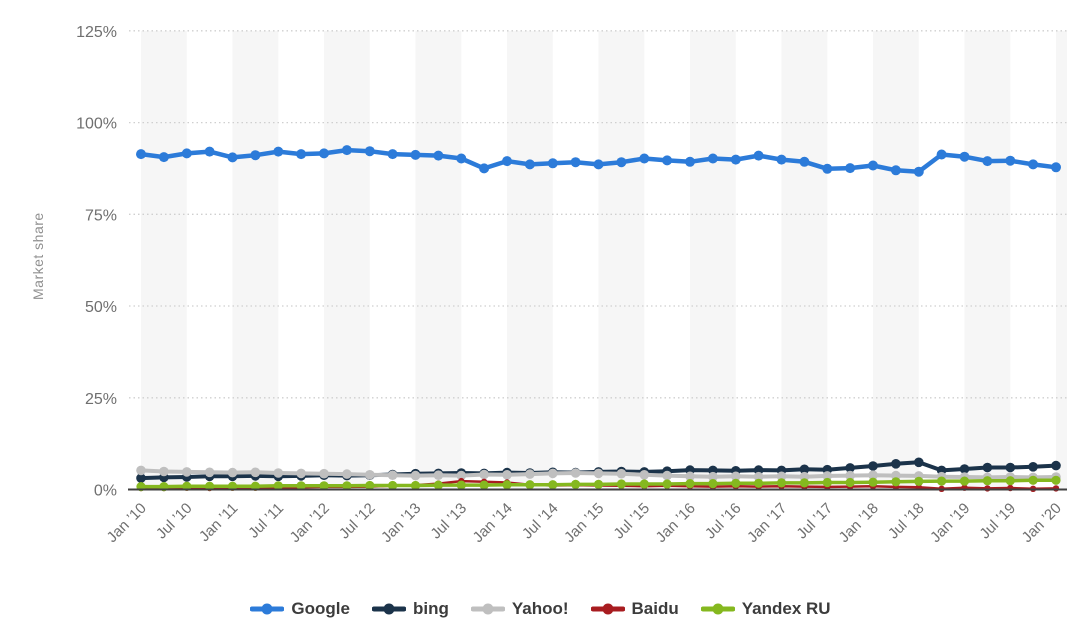 This screenshot has height=642, width=1081. Describe the element at coordinates (218, 522) in the screenshot. I see `x-tick-label: Jan ’11` at that location.